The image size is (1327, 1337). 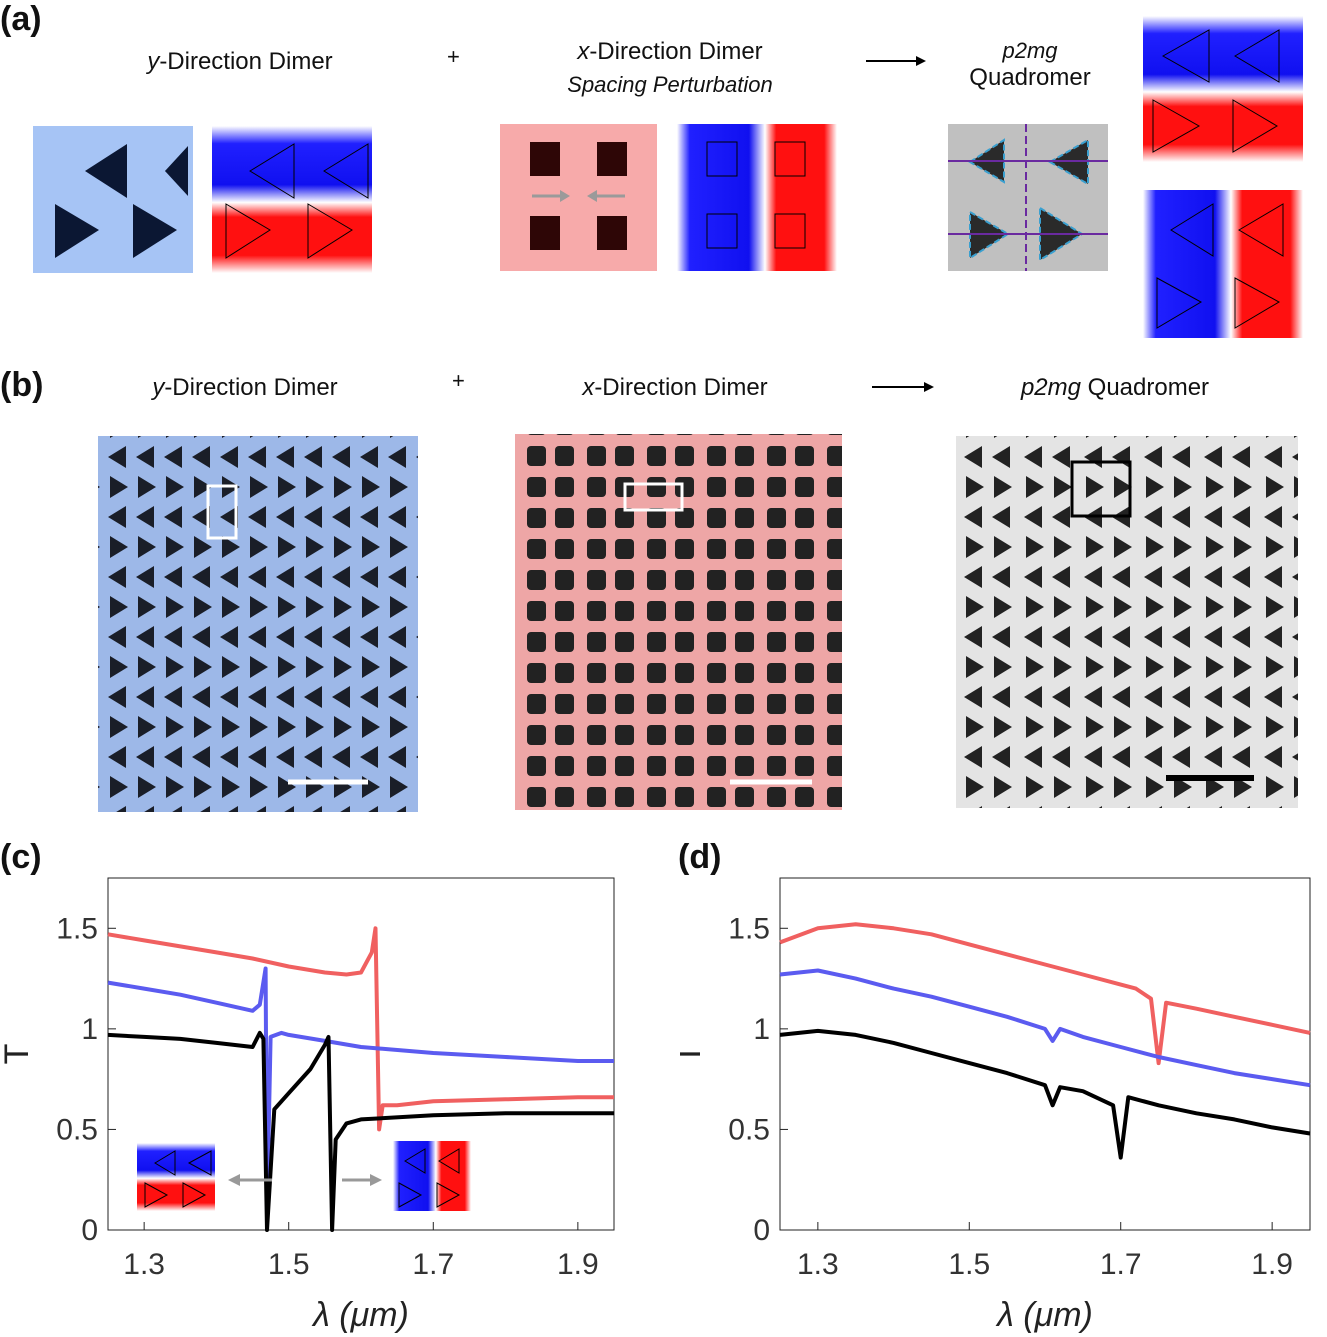 I want to click on panel-b-plus: +, so click(x=458, y=380).